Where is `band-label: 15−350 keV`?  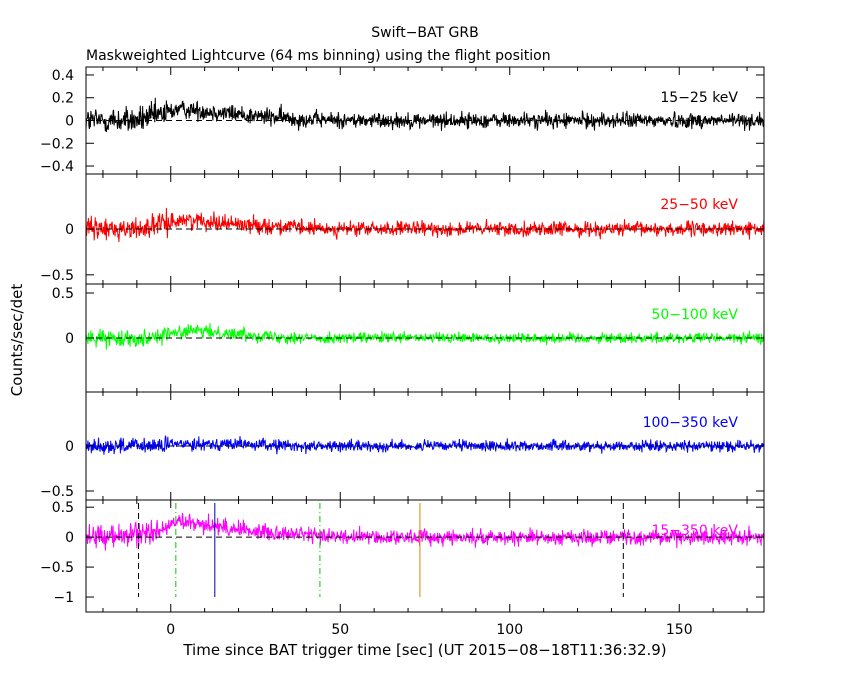
band-label: 15−350 keV is located at coordinates (694, 531).